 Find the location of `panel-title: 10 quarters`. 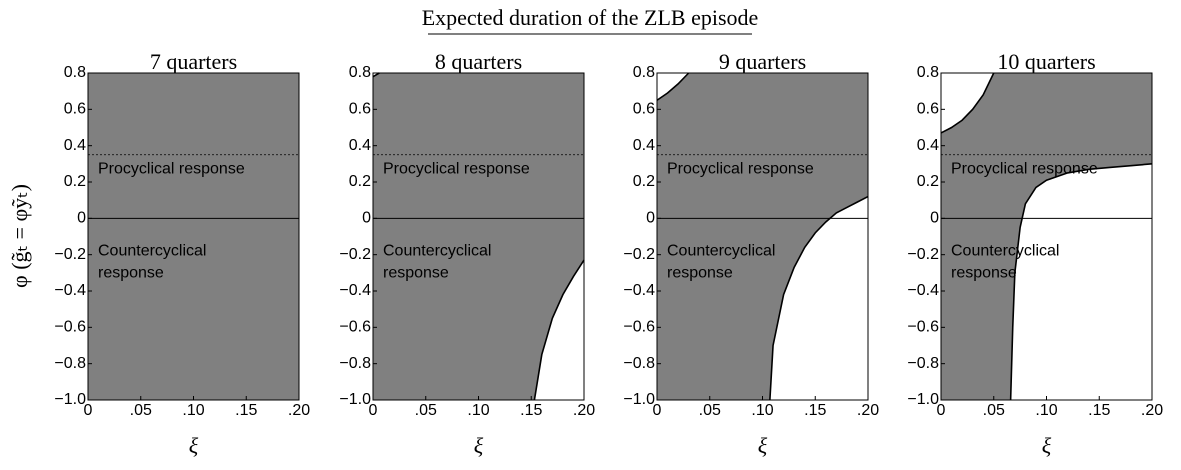

panel-title: 10 quarters is located at coordinates (1046, 61).